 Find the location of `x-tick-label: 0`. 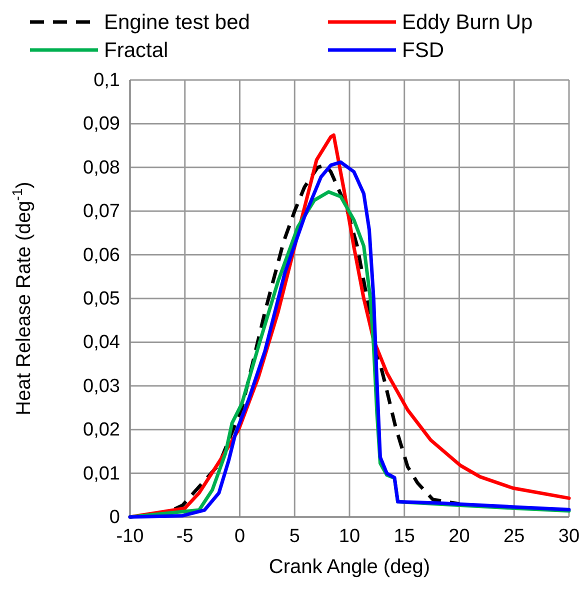

x-tick-label: 0 is located at coordinates (240, 536).